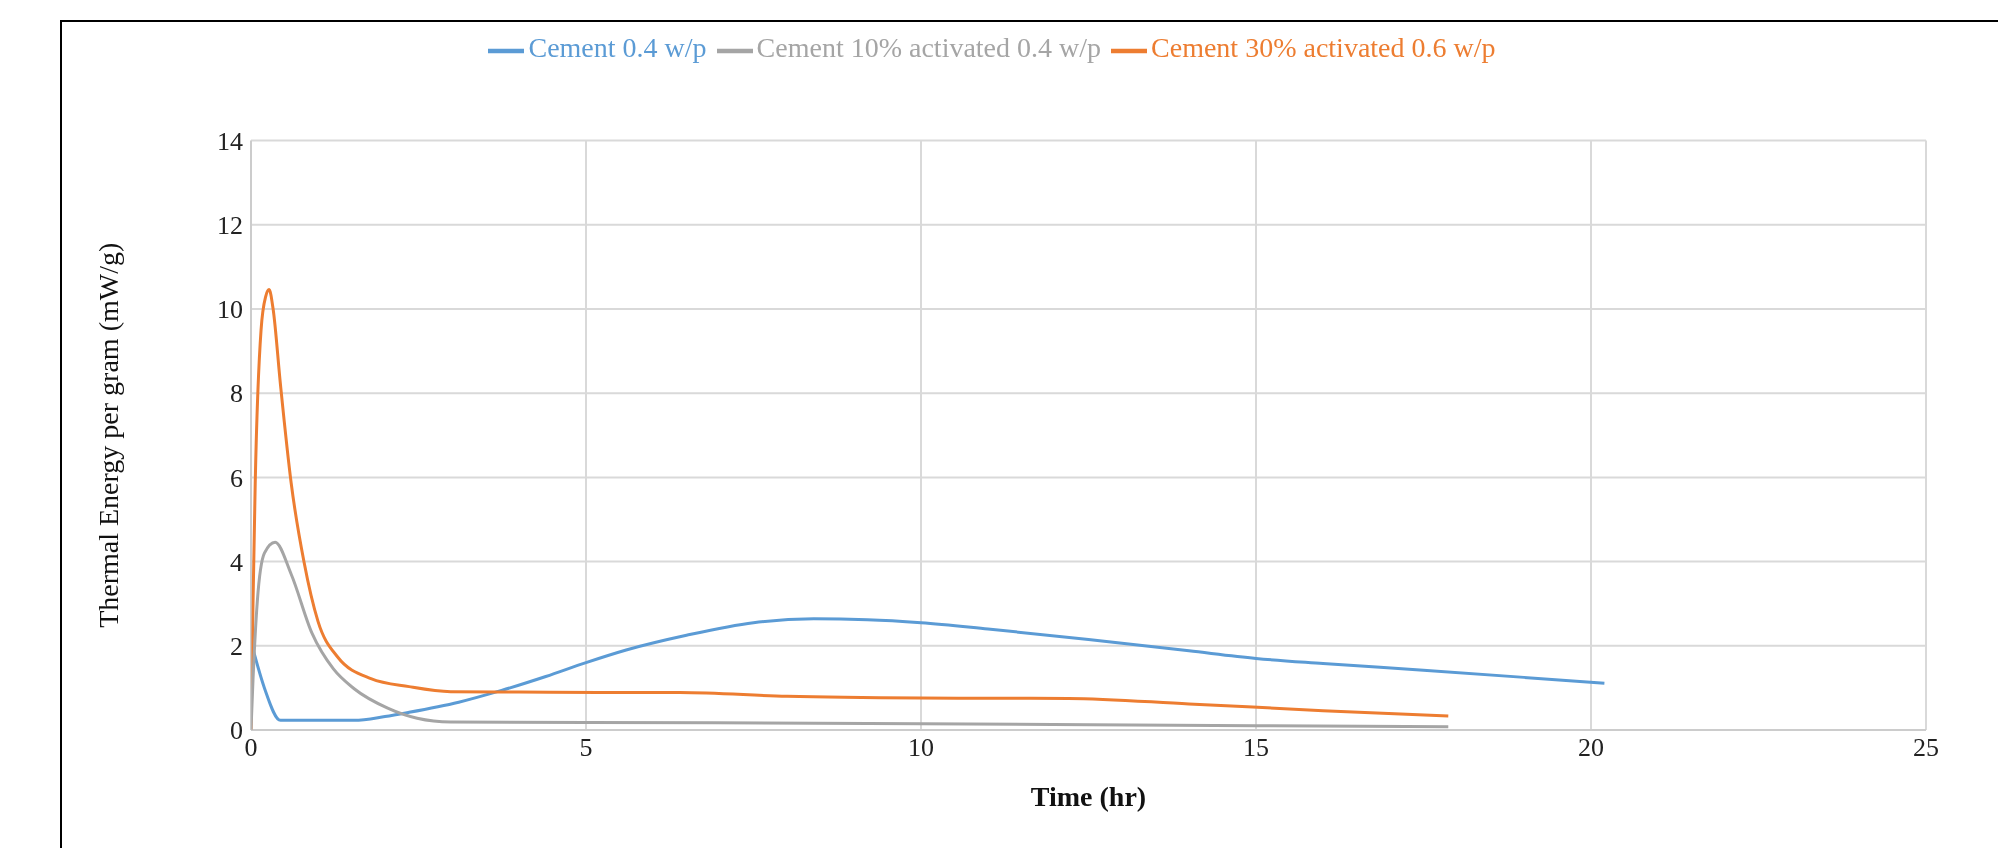 The width and height of the screenshot is (1998, 848). I want to click on line-series, so click(850, 635).